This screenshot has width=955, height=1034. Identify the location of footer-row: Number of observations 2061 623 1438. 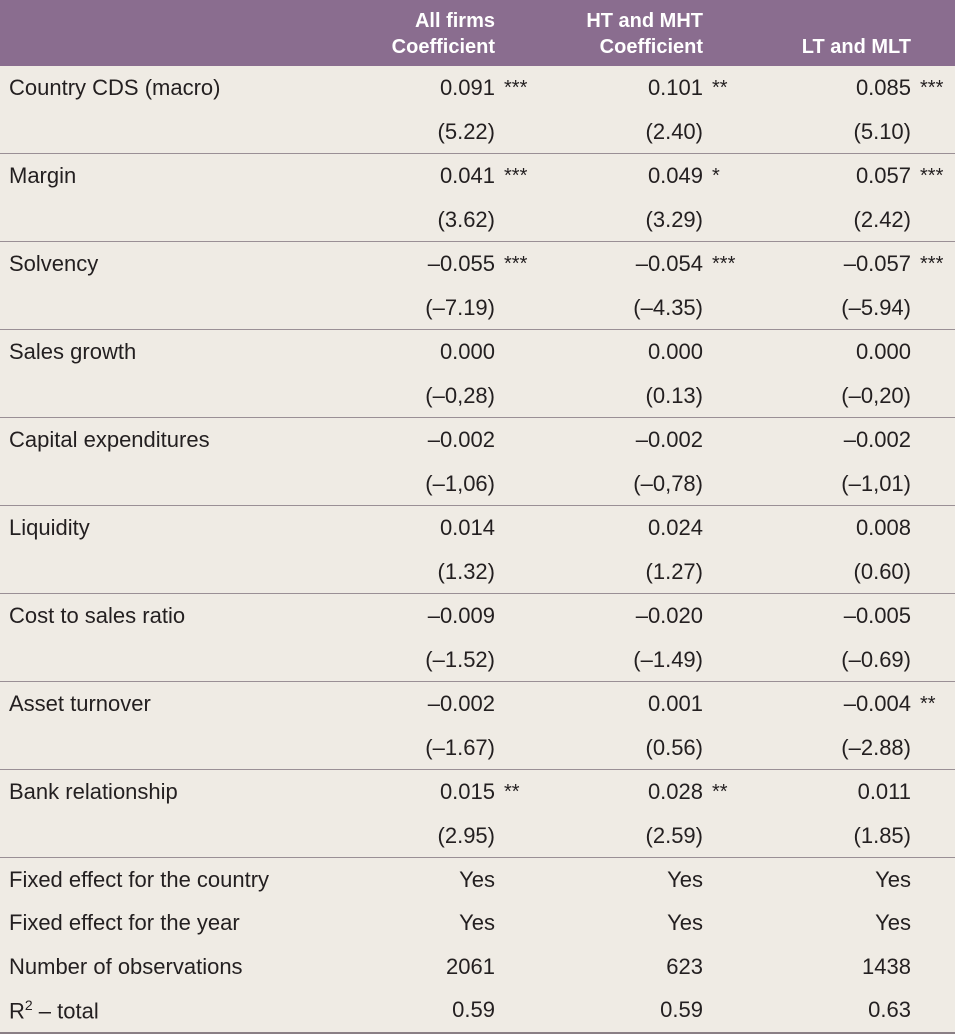
(477, 967).